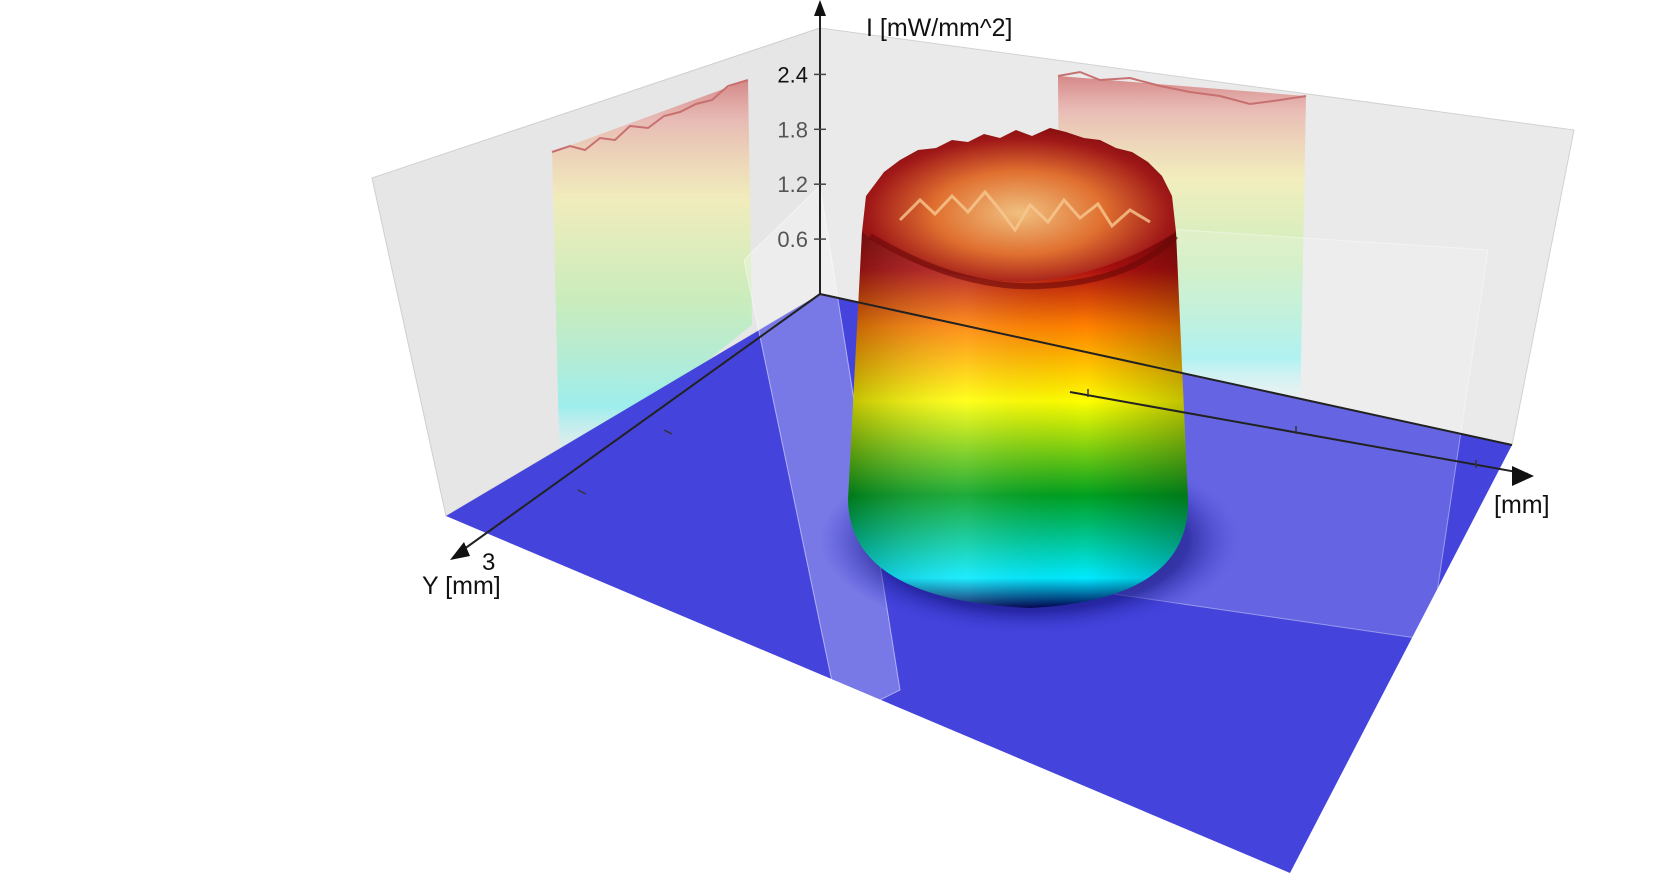 The width and height of the screenshot is (1654, 873). I want to click on y-tick-label: 3, so click(488, 562).